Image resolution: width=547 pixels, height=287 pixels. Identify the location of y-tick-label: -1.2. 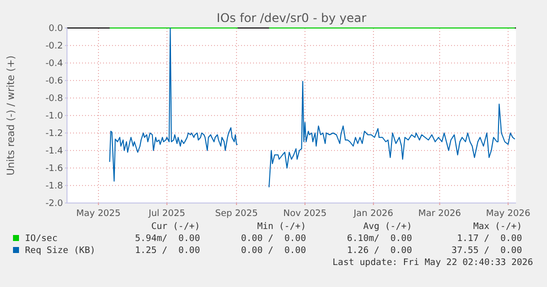
(54, 134).